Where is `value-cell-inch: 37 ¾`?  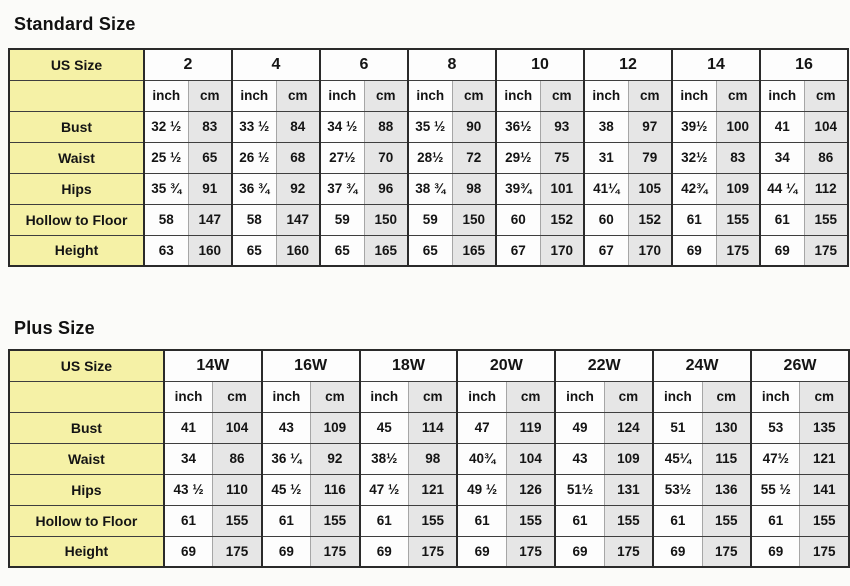 value-cell-inch: 37 ¾ is located at coordinates (341, 188).